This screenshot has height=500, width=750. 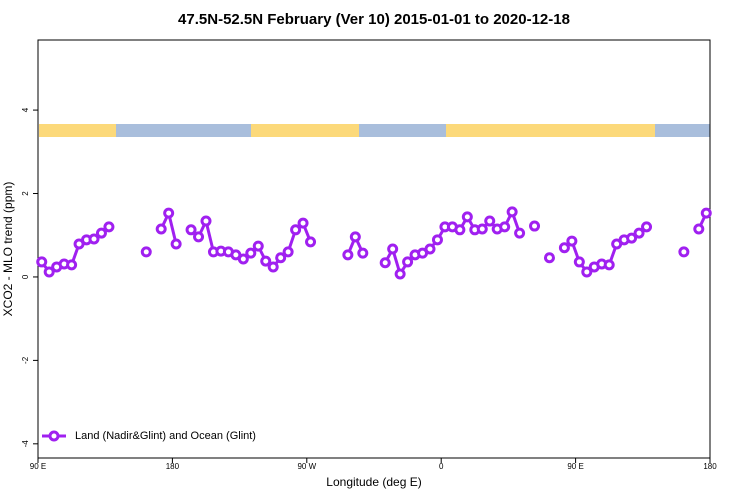 What do you see at coordinates (25, 360) in the screenshot?
I see `y-tick-label: -2` at bounding box center [25, 360].